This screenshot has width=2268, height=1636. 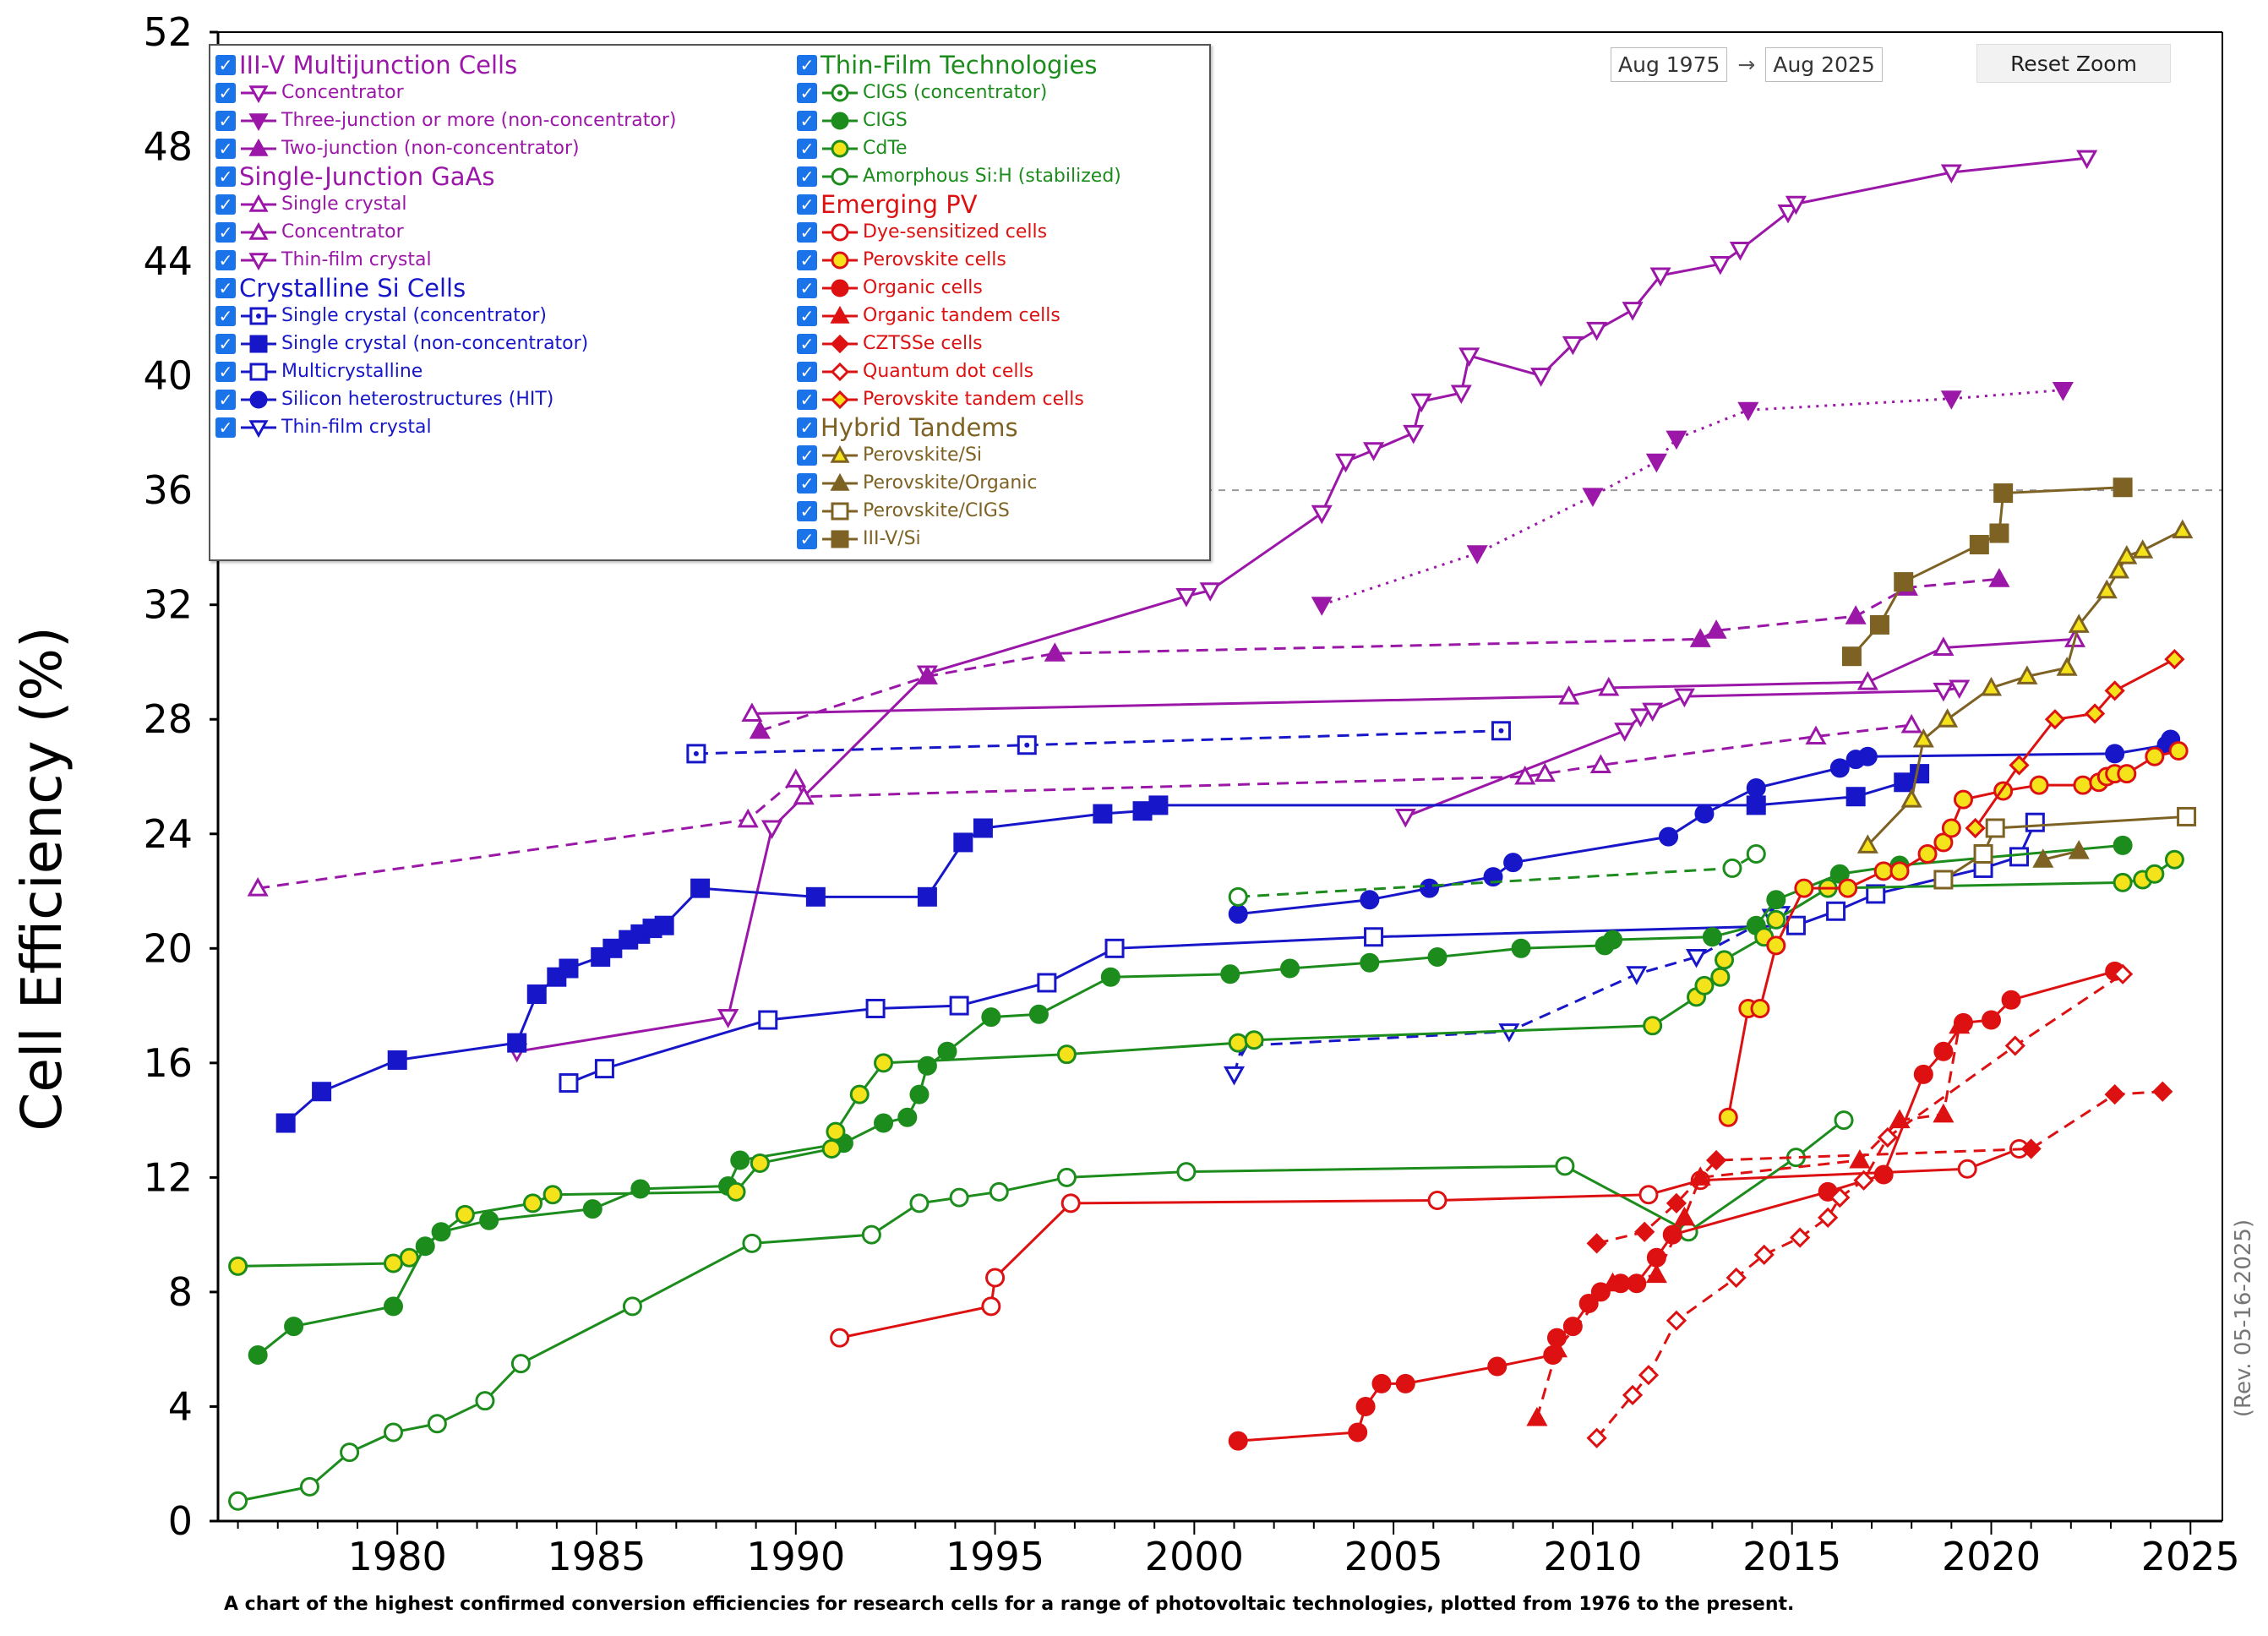 What do you see at coordinates (445, 148) in the screenshot?
I see `legend-item: ✓ Two-junction (non-concentrator)` at bounding box center [445, 148].